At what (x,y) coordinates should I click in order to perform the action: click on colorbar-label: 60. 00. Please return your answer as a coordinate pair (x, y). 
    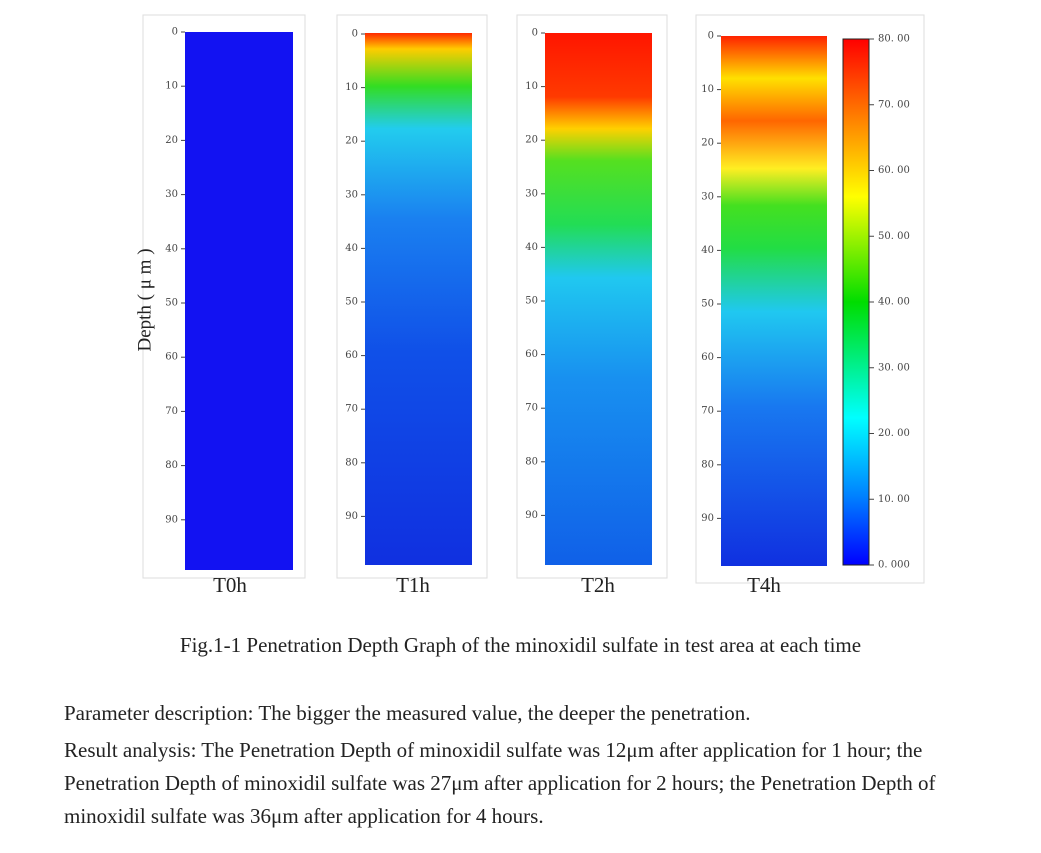
    Looking at the image, I should click on (894, 170).